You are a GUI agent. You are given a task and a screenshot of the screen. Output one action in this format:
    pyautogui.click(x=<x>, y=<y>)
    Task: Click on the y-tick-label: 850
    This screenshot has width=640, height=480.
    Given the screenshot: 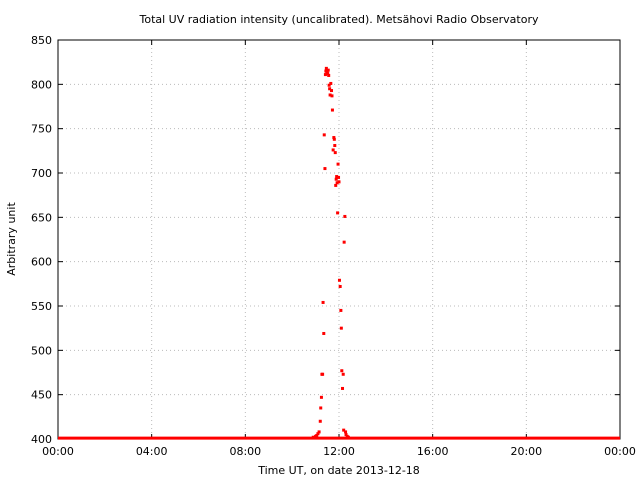 What is the action you would take?
    pyautogui.click(x=41, y=40)
    